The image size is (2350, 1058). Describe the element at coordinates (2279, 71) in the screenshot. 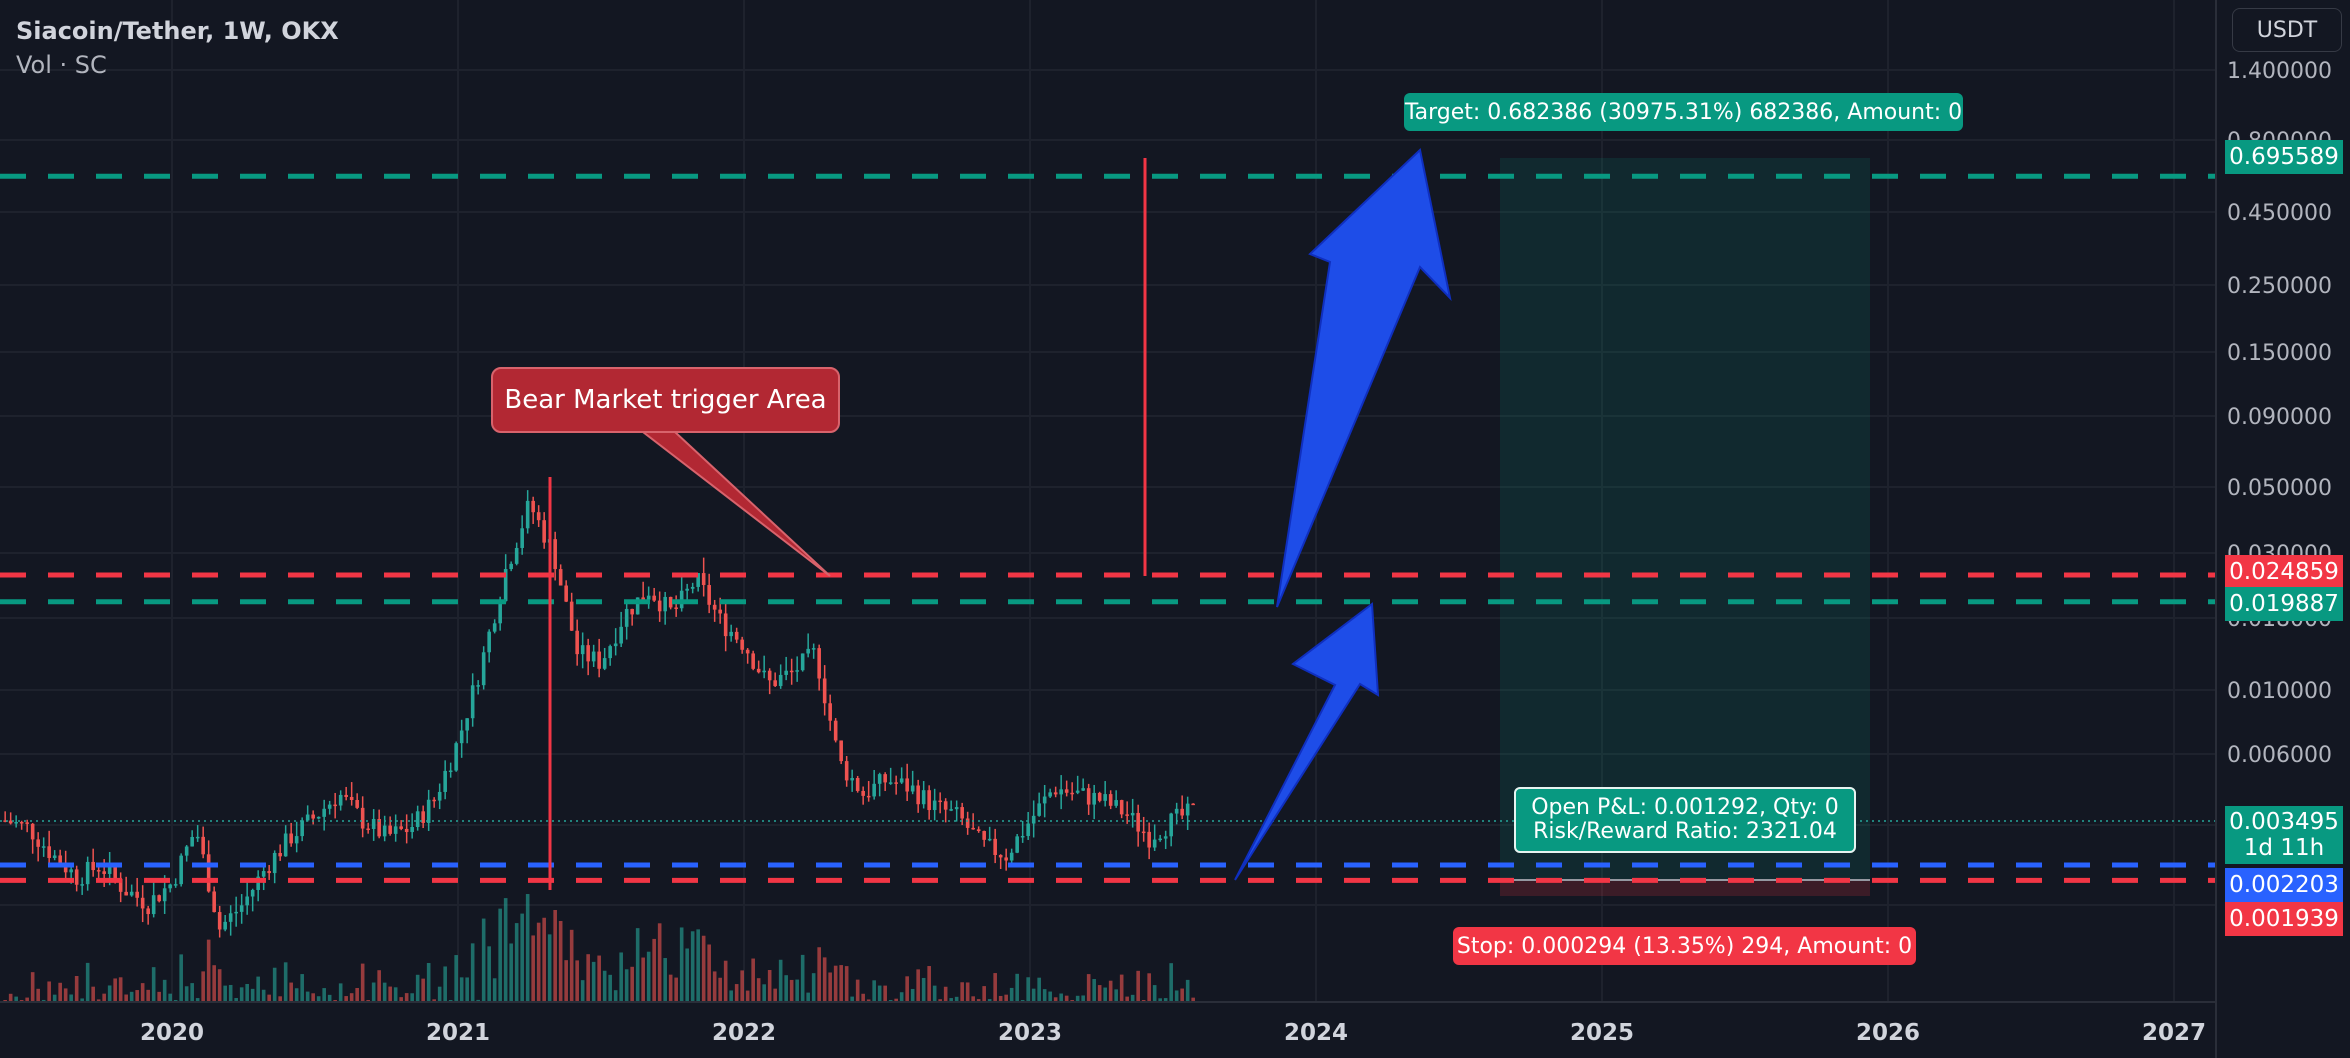

I see `price-tick-label: 1.400000` at that location.